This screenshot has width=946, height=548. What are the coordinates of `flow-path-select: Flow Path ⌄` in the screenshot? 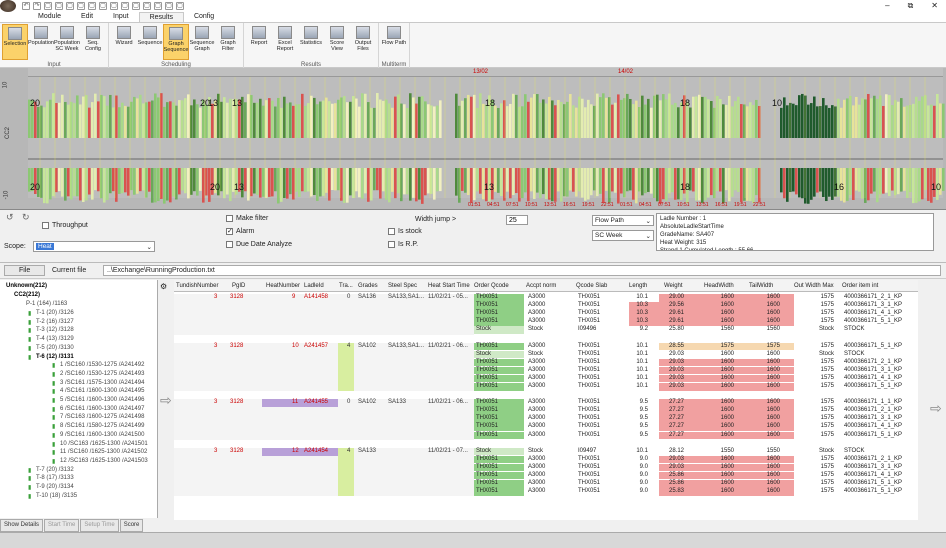 It's located at (623, 220).